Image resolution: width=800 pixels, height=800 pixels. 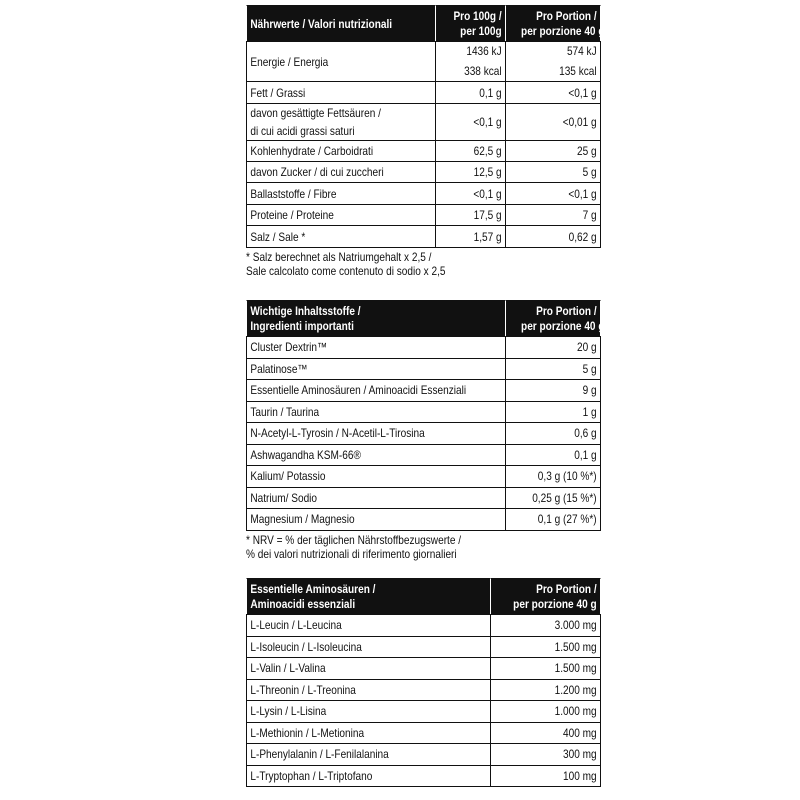 I want to click on table-cell: L-Tryptophan / L-Triptofano, so click(x=368, y=775).